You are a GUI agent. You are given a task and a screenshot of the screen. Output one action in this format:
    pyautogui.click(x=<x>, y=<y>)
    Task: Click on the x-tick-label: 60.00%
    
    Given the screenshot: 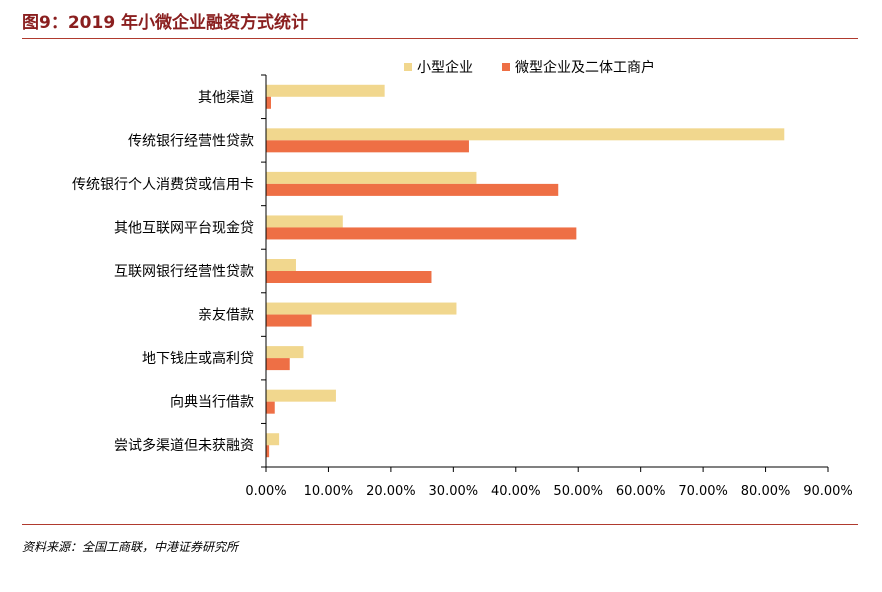 What is the action you would take?
    pyautogui.click(x=641, y=491)
    